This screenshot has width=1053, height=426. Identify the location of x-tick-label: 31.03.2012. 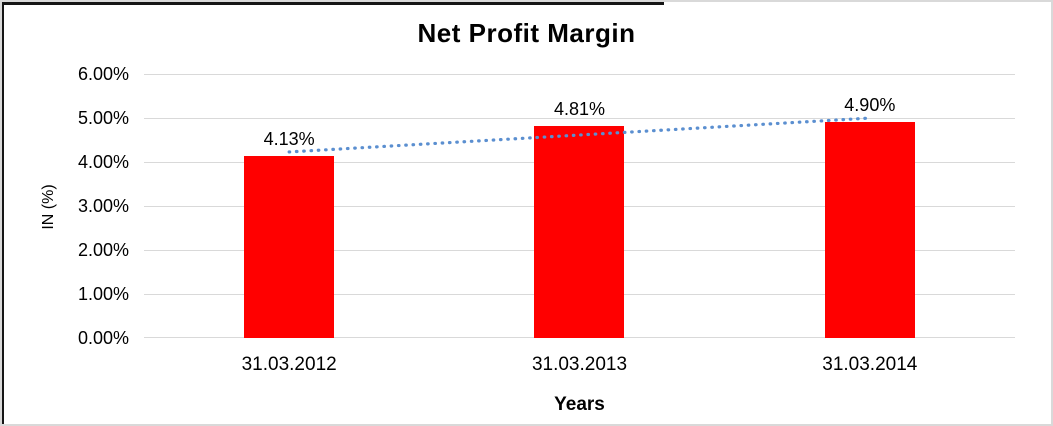
(289, 364).